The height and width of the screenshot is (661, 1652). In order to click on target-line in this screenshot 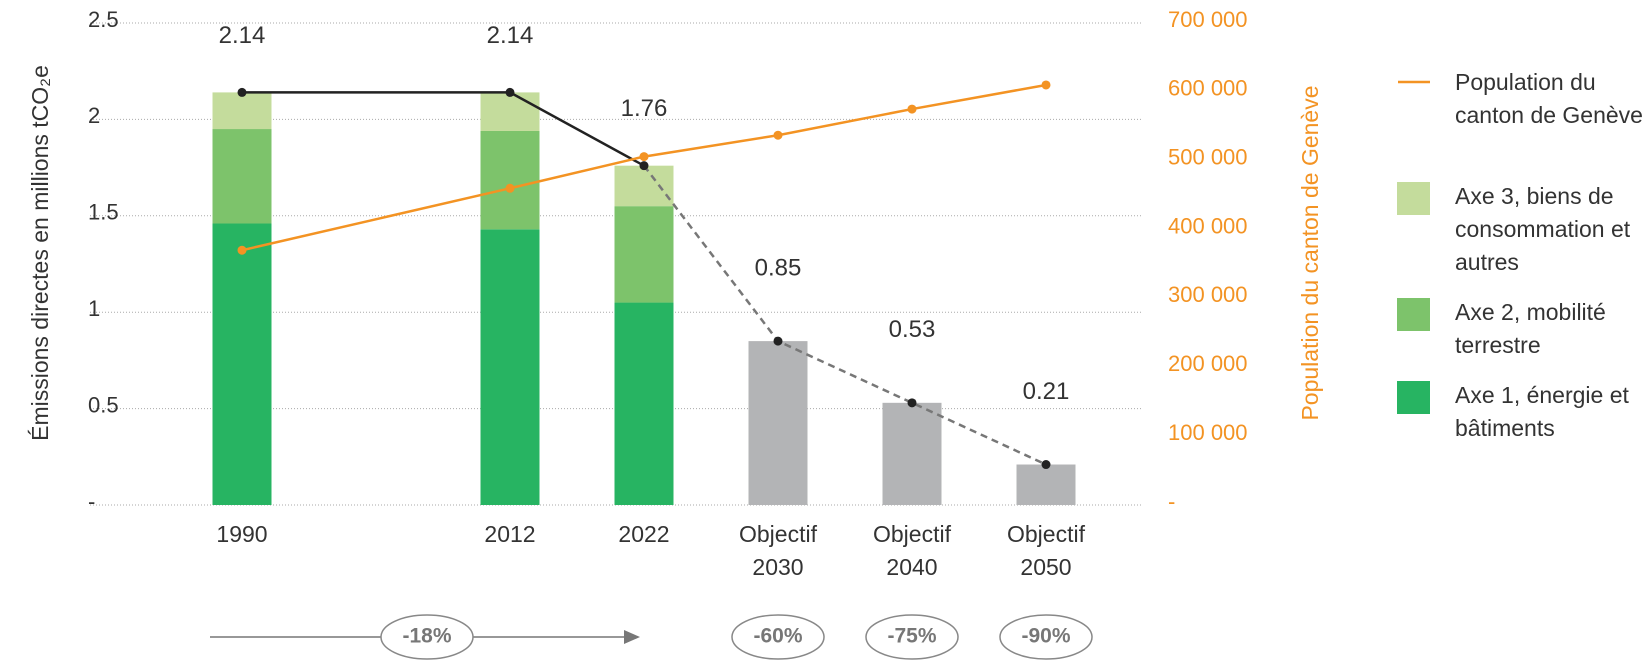, I will do `click(845, 315)`.